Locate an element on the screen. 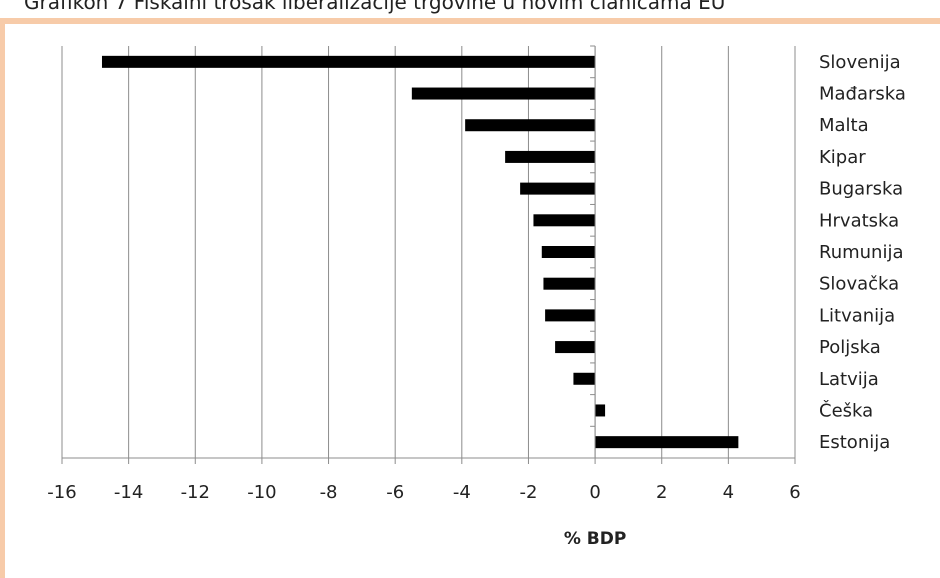 The image size is (940, 578). x-tick-label: -2 is located at coordinates (528, 492).